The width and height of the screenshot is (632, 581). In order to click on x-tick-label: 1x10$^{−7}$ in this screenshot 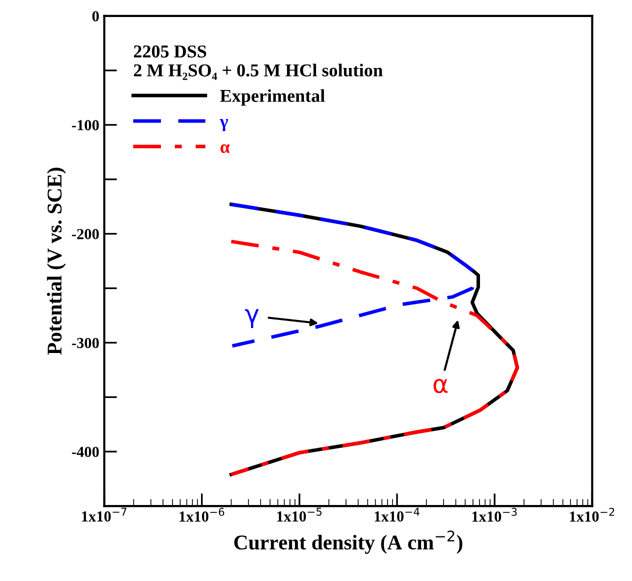, I will do `click(104, 515)`.